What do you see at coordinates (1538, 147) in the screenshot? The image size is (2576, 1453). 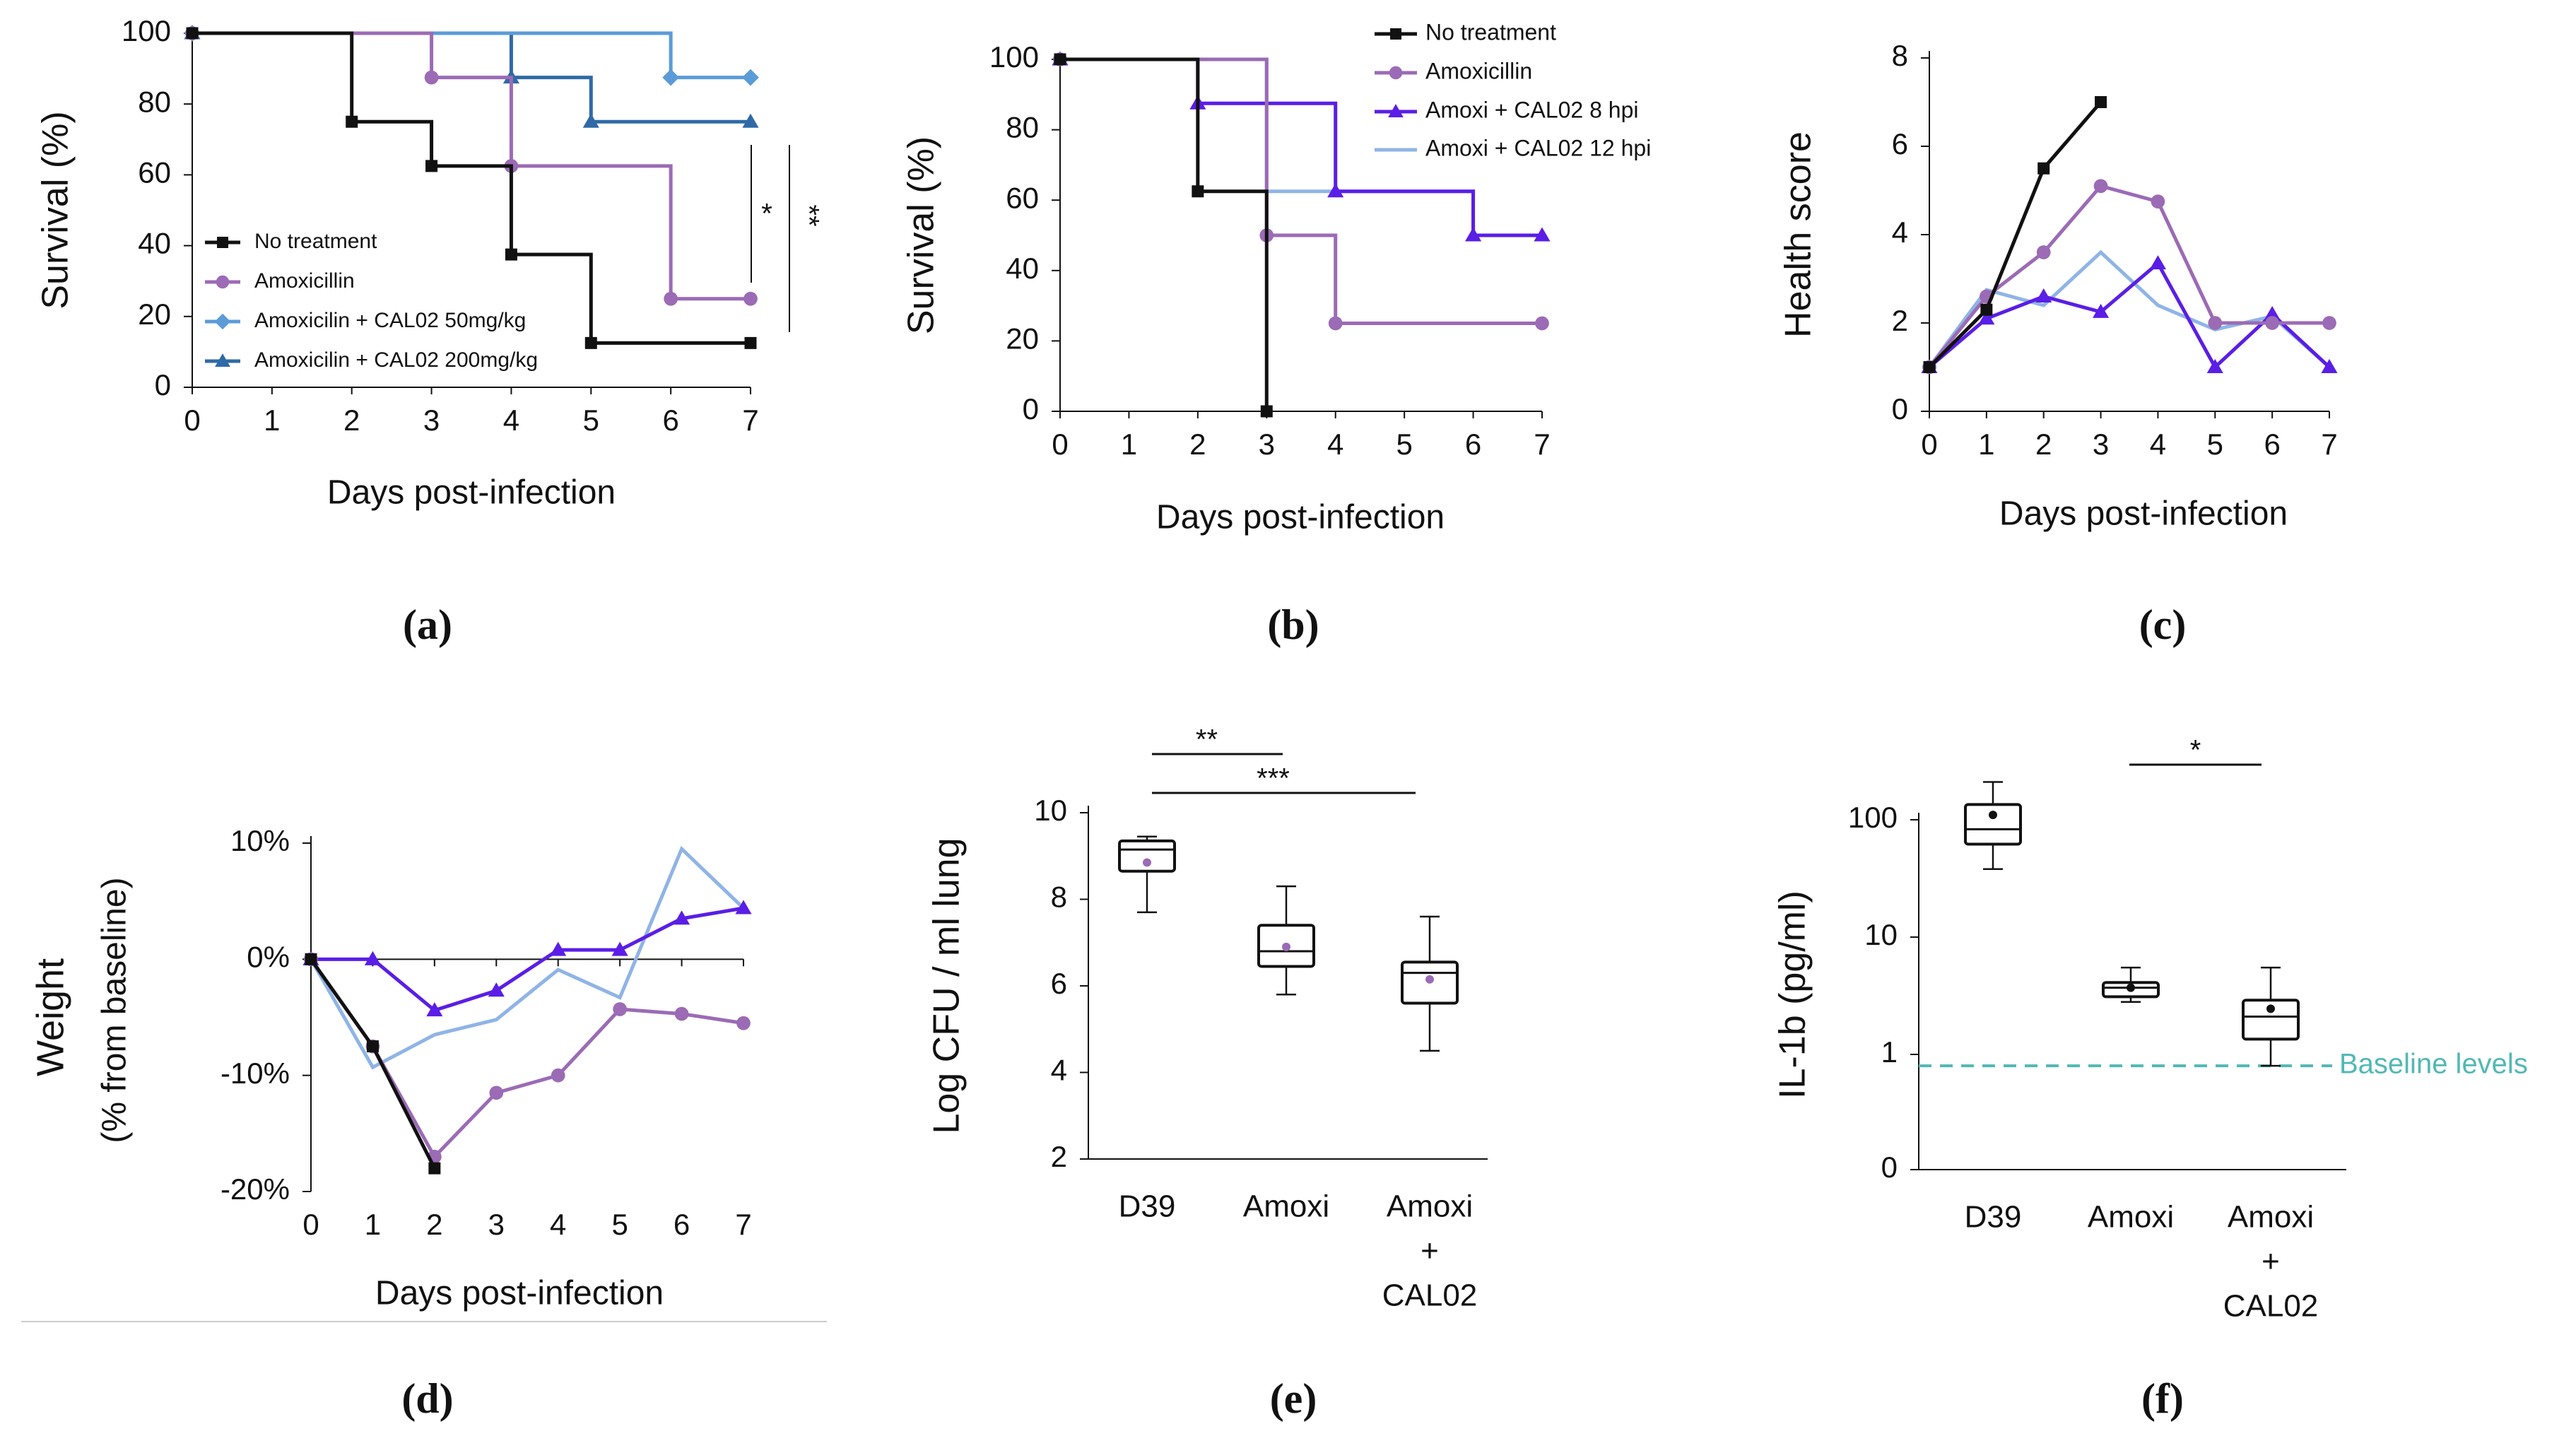 I see `legend-label: Amoxi + CAL02 12 hpi` at bounding box center [1538, 147].